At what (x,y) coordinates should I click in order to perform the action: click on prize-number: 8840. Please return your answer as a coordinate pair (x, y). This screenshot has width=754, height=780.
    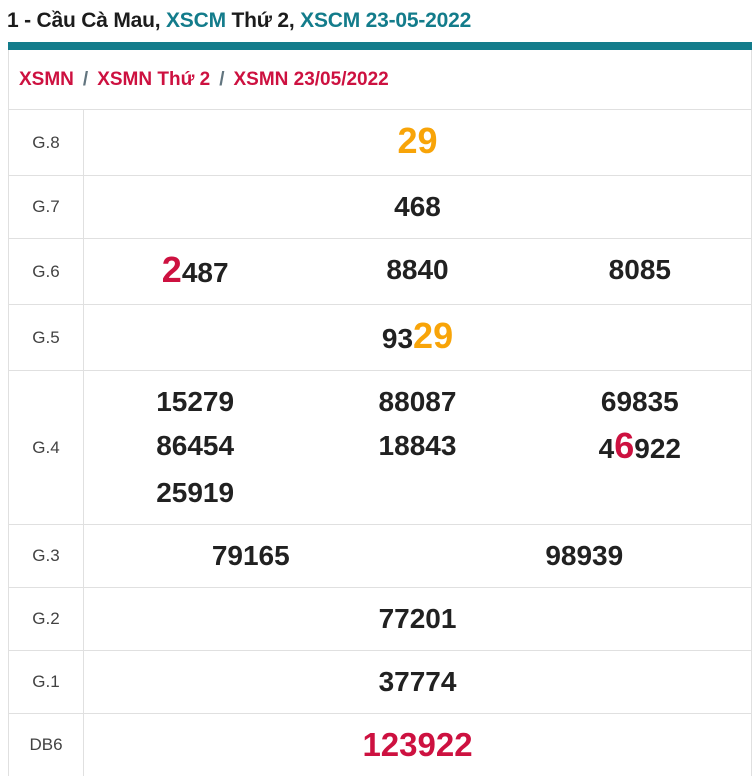
    Looking at the image, I should click on (417, 271).